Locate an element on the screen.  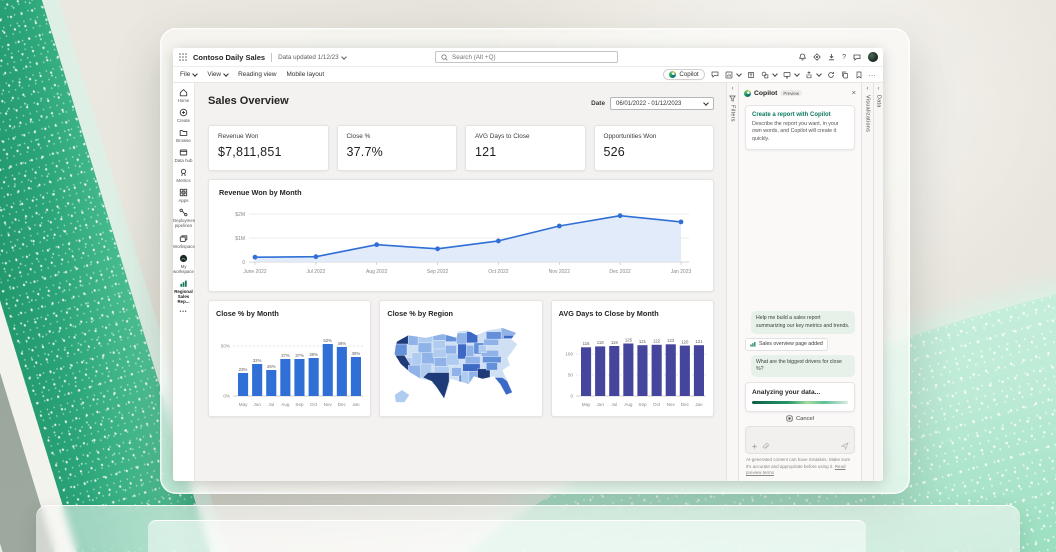
toolbar-right: Copilot is located at coordinates (769, 74).